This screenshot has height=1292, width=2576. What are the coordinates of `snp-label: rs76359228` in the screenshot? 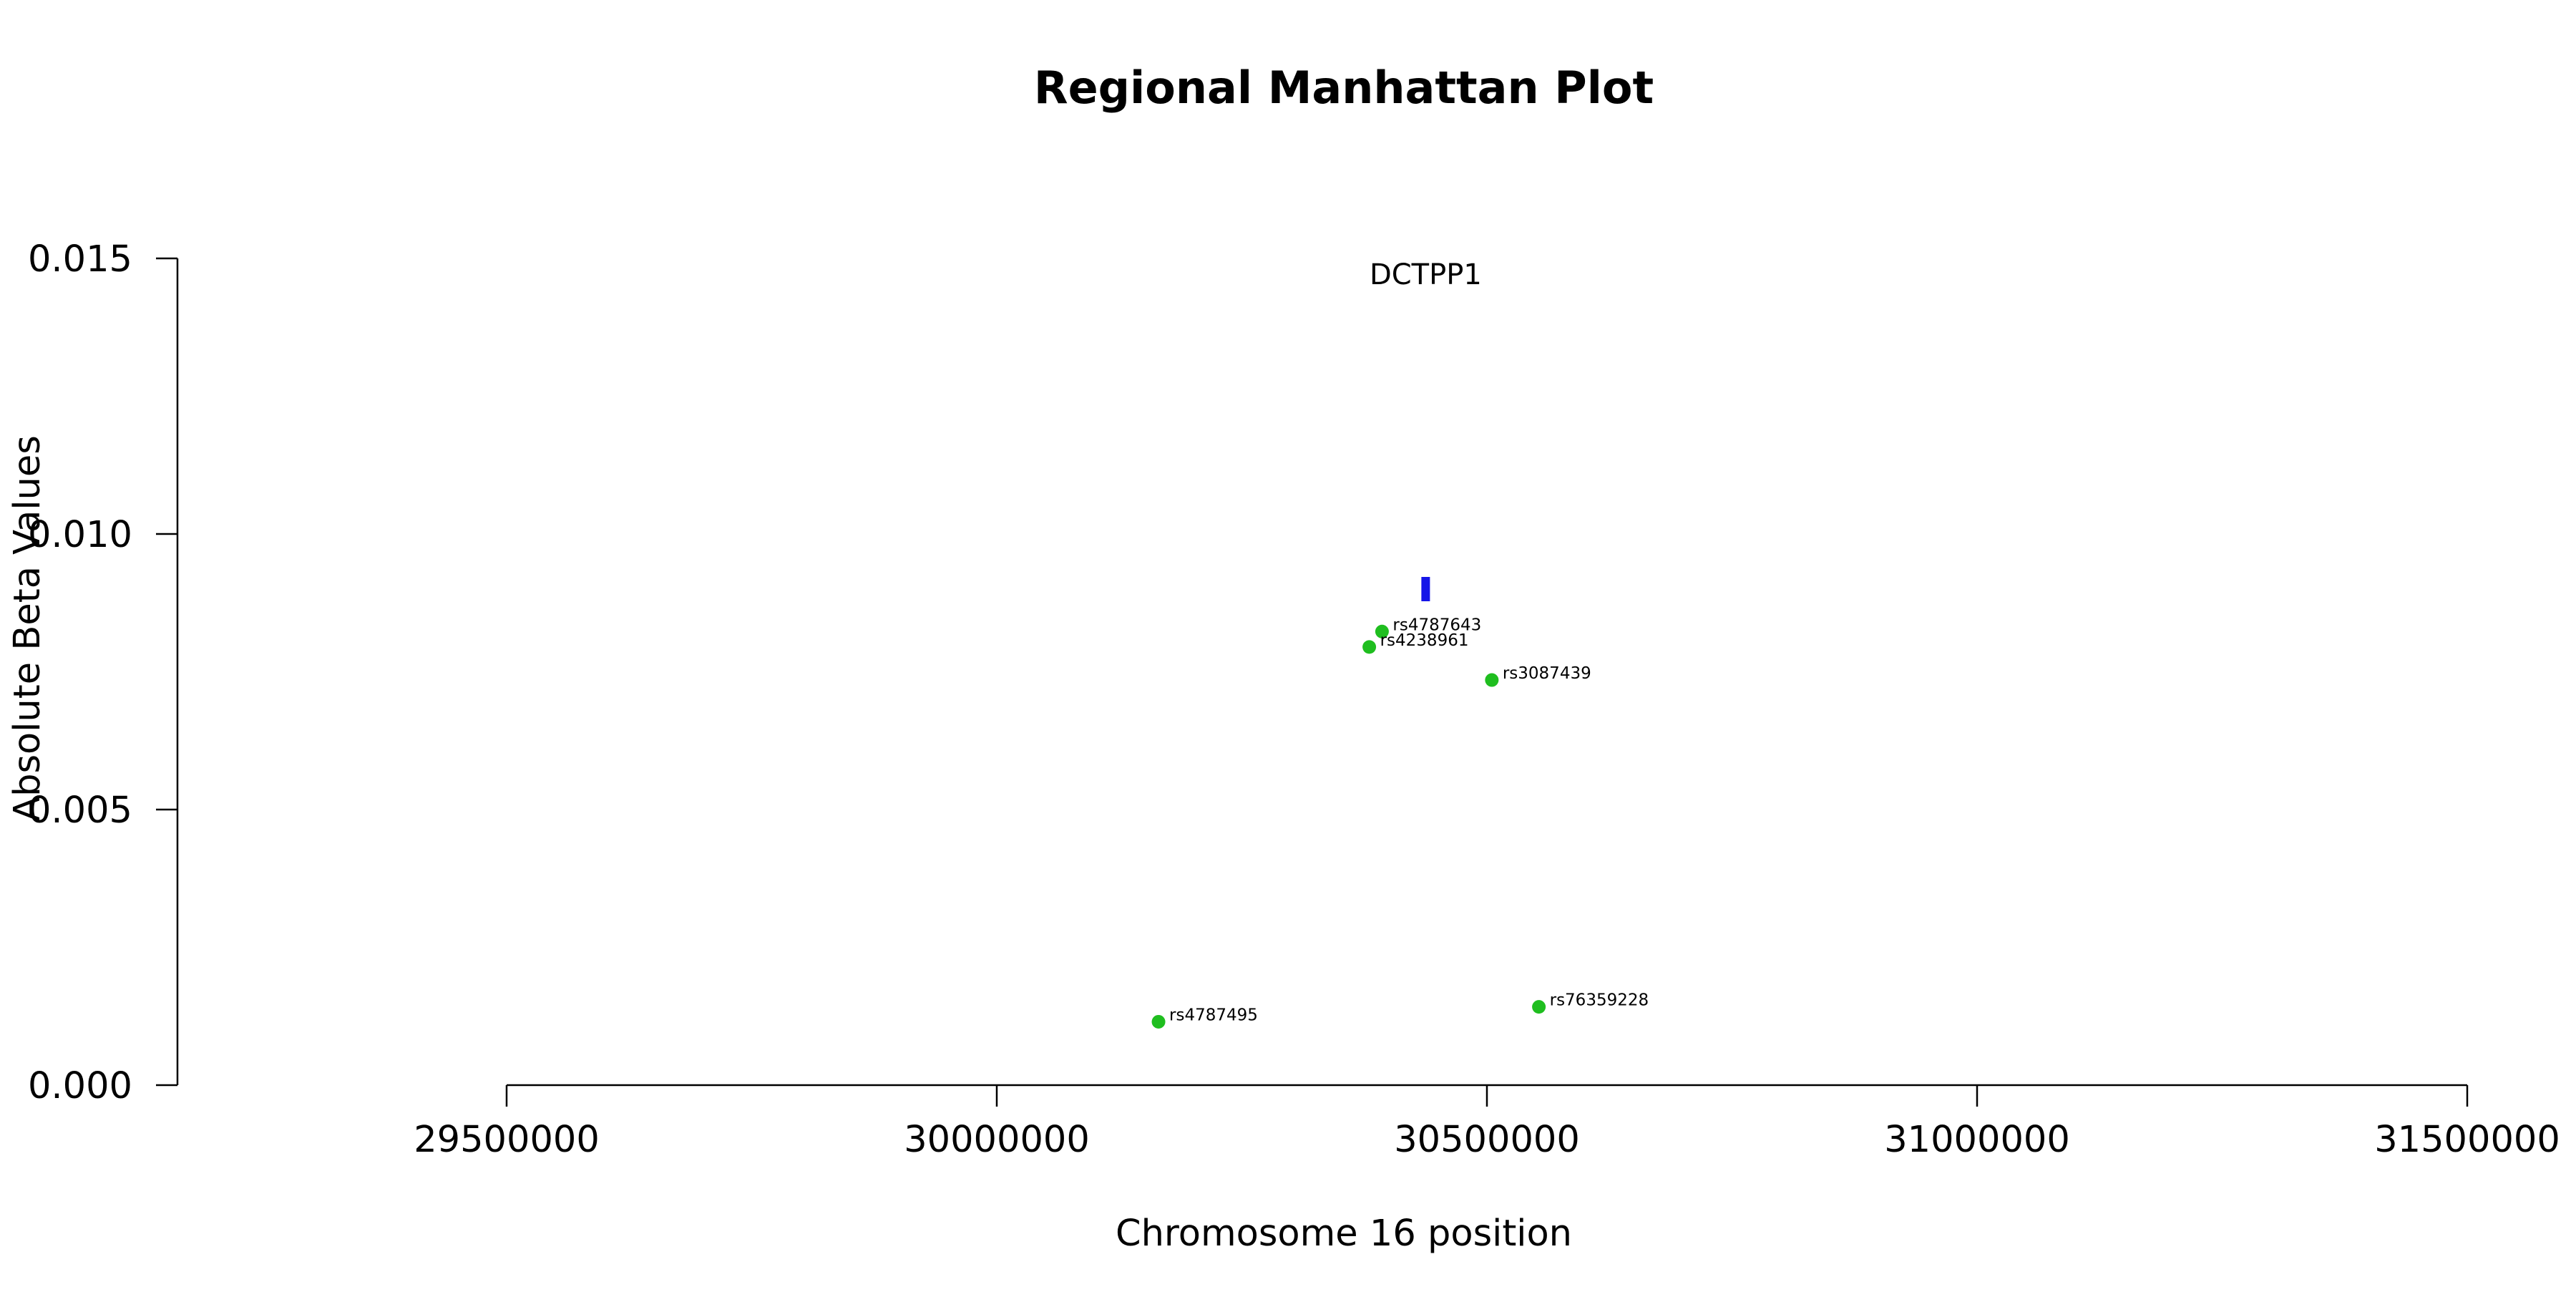 It's located at (1599, 1000).